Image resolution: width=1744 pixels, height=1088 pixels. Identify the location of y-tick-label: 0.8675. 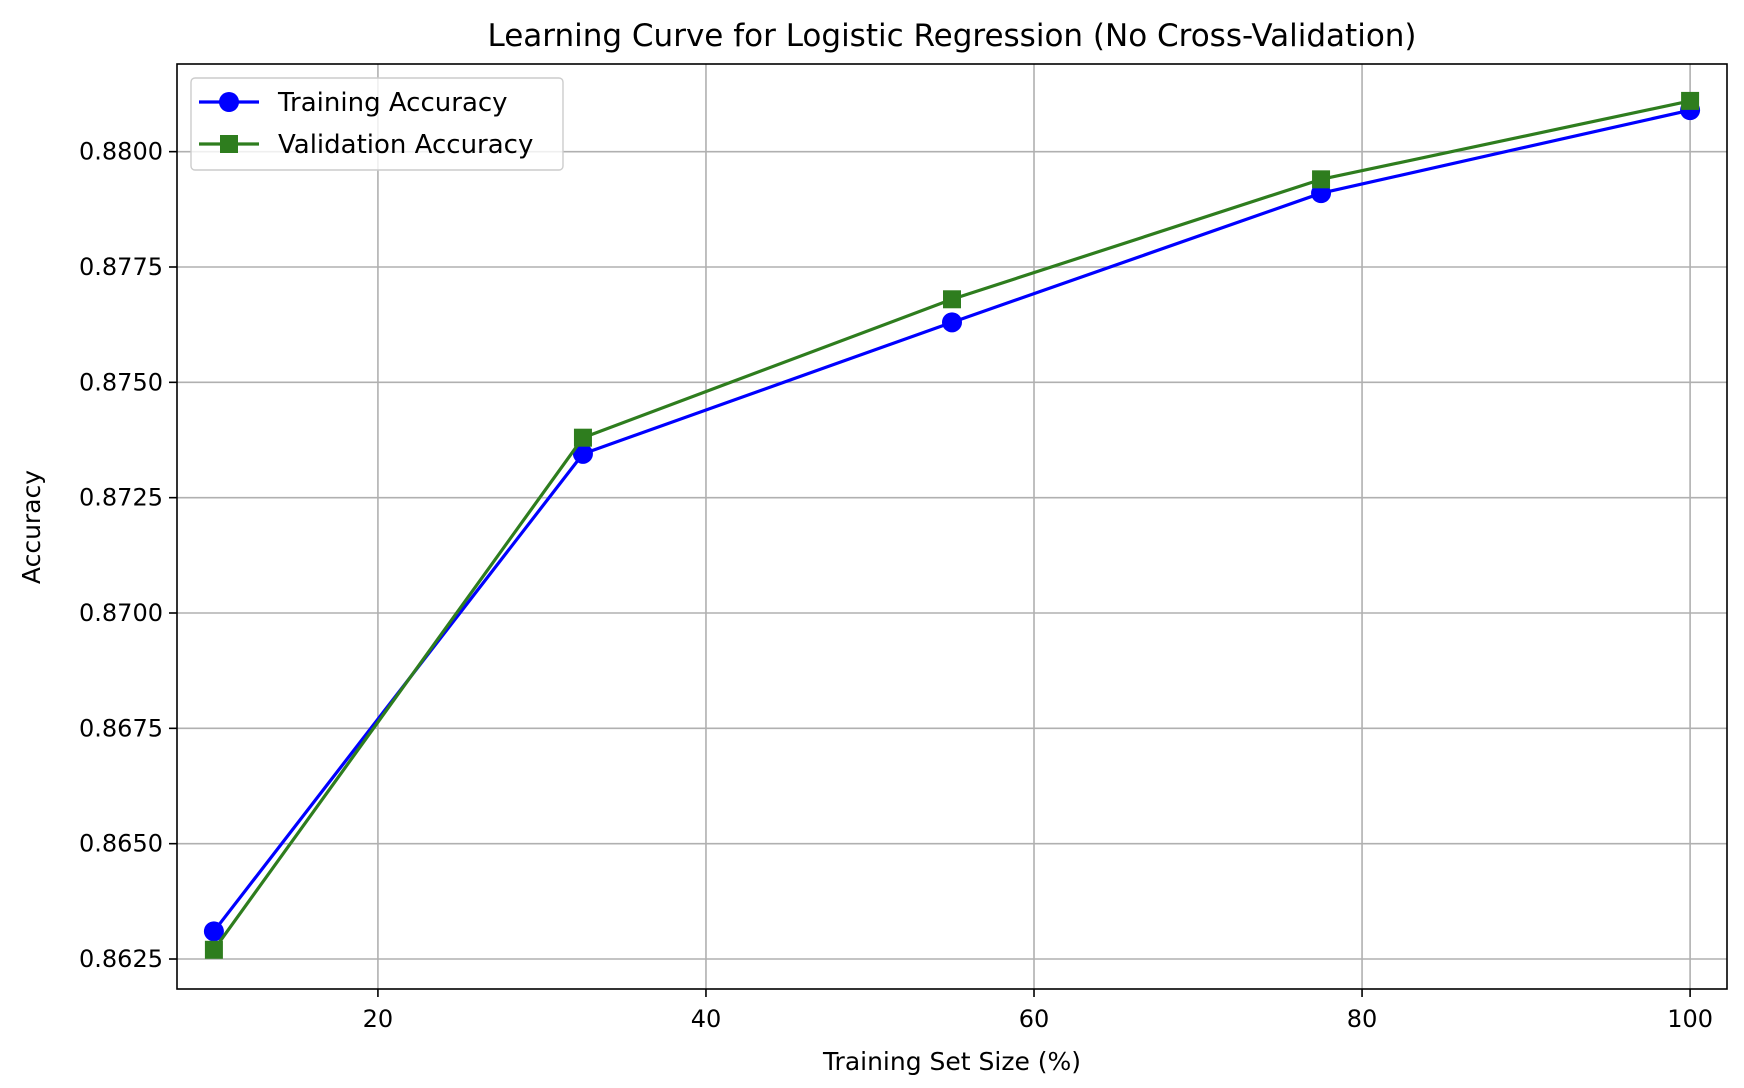
(121, 728).